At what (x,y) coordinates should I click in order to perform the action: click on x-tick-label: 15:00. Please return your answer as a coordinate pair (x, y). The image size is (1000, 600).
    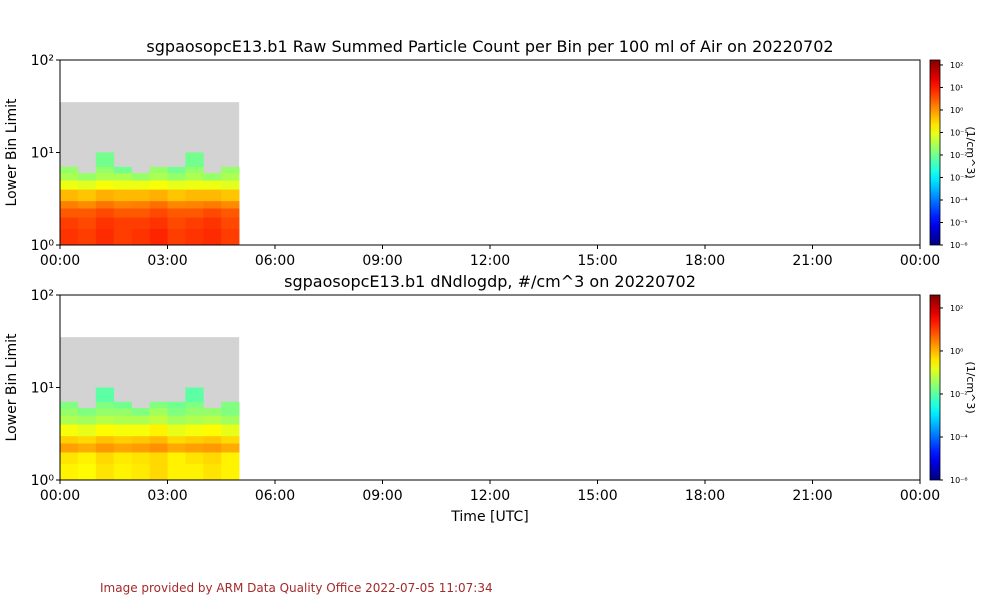
    Looking at the image, I should click on (597, 261).